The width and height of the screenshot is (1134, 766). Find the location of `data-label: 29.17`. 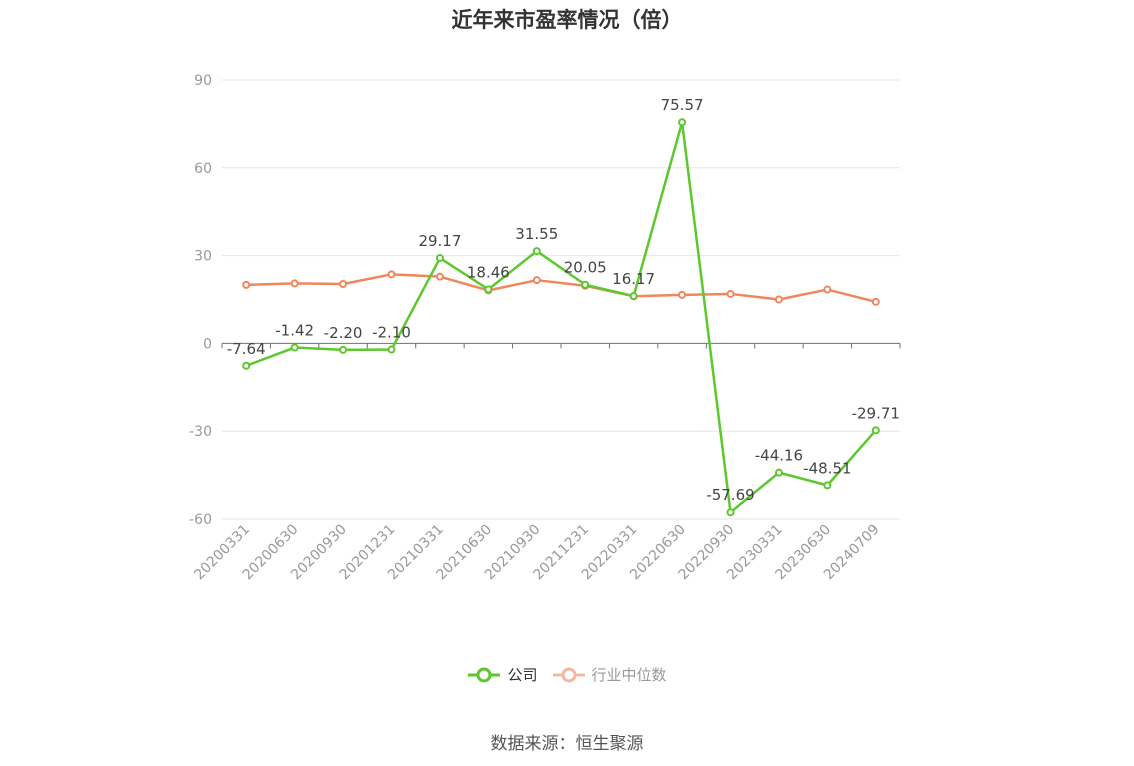

data-label: 29.17 is located at coordinates (439, 241).